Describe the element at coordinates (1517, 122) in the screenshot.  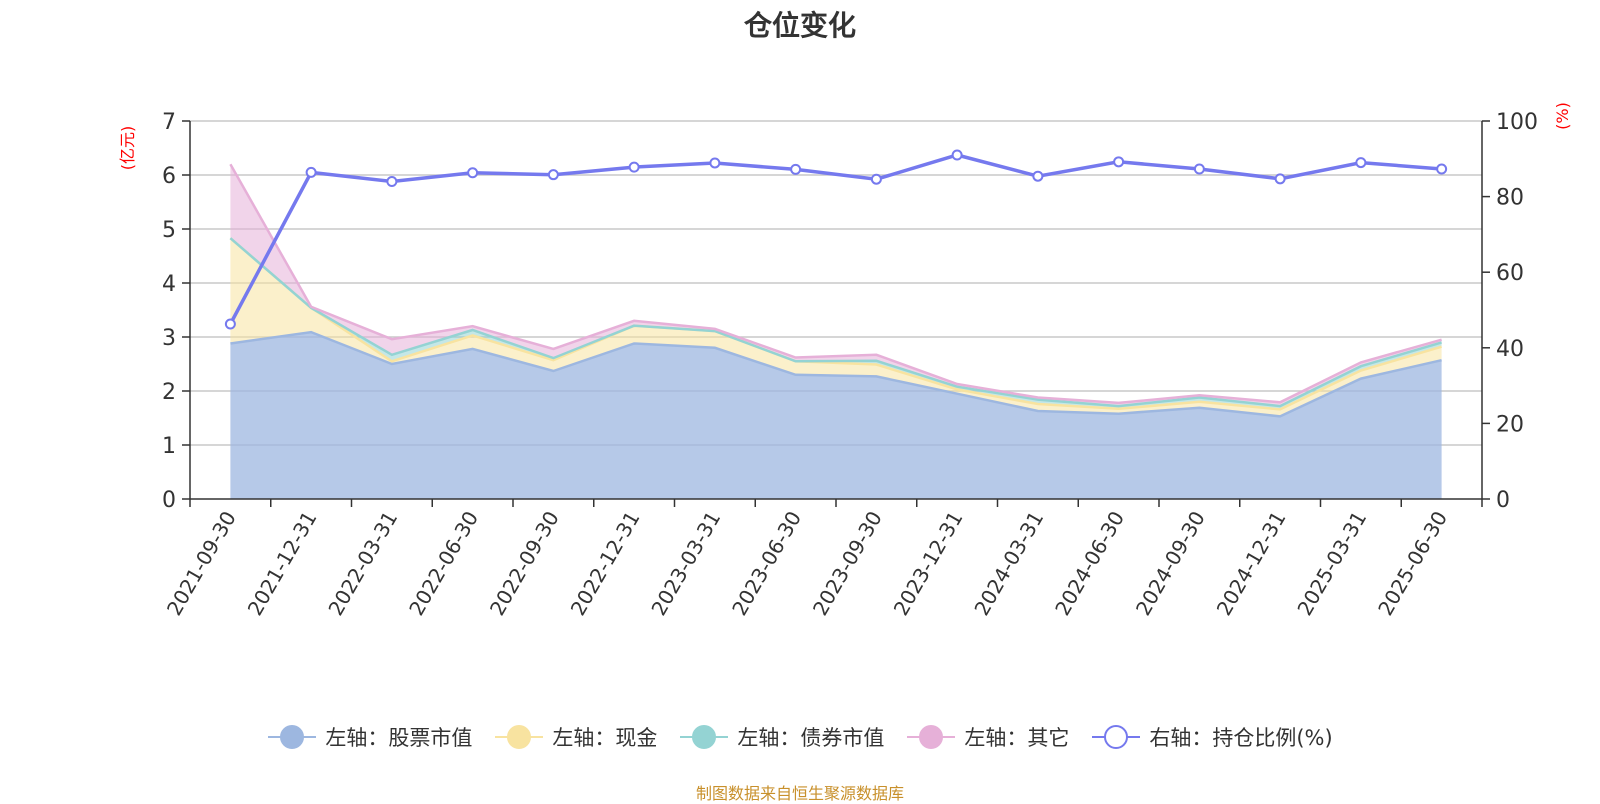
I see `right-tick-label: 100` at that location.